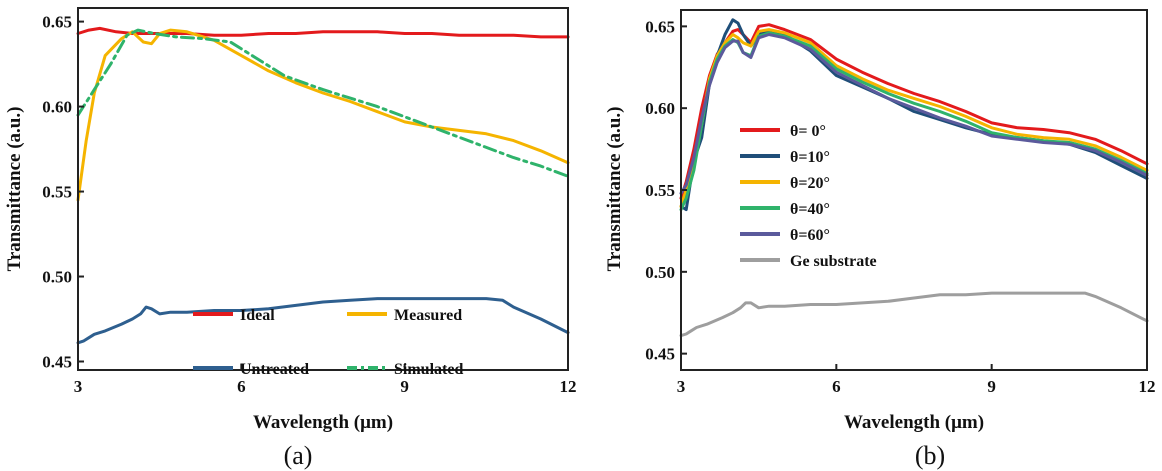 This screenshot has height=471, width=1162. I want to click on panel-b-x-tick-label: 9, so click(991, 386).